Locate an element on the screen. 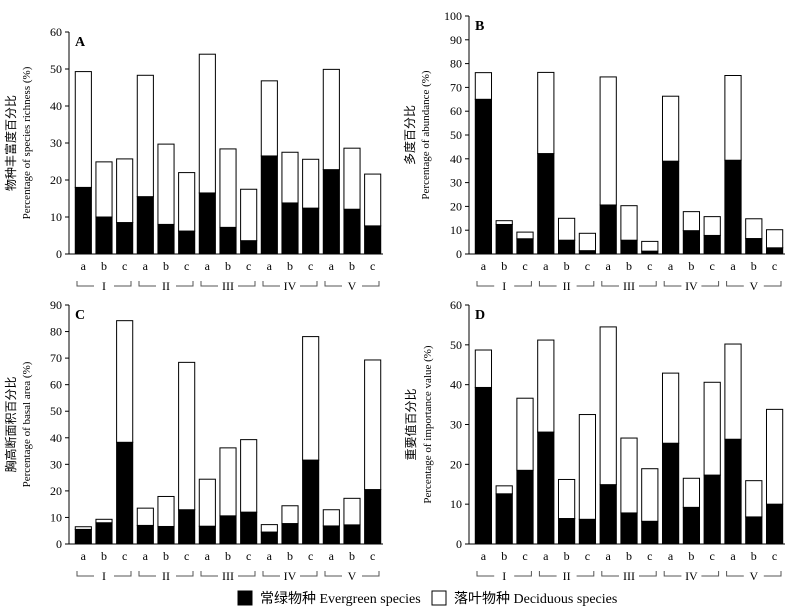 The height and width of the screenshot is (615, 800). y-axis-label-en: Percentage of abundance (%) is located at coordinates (426, 135).